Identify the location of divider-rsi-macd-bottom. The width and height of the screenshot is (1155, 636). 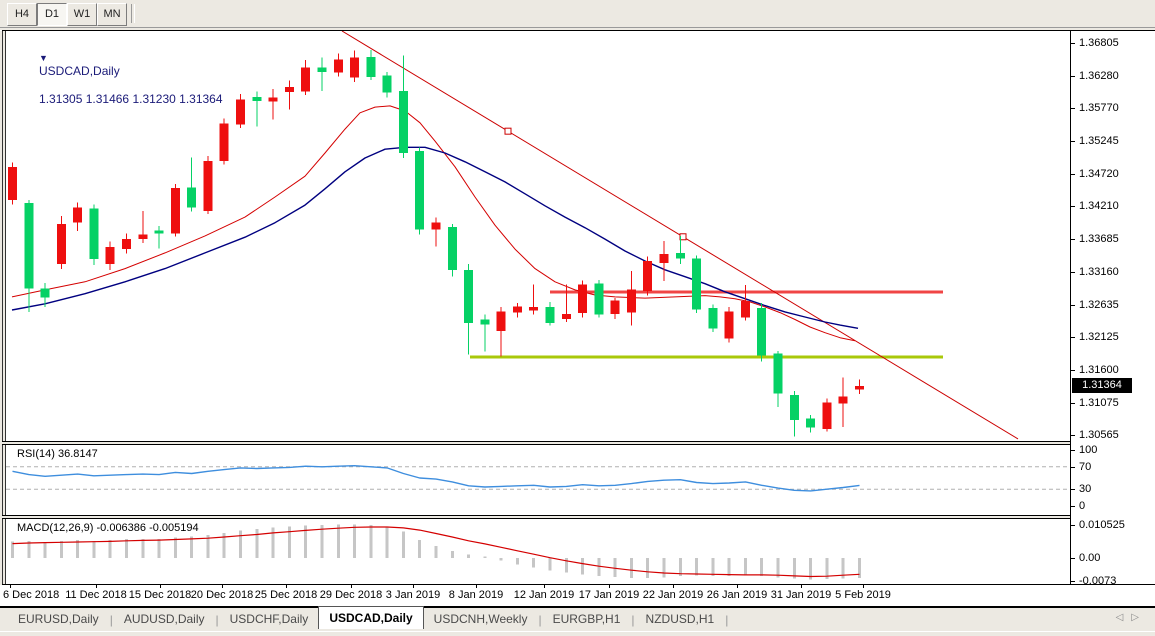
(578, 518).